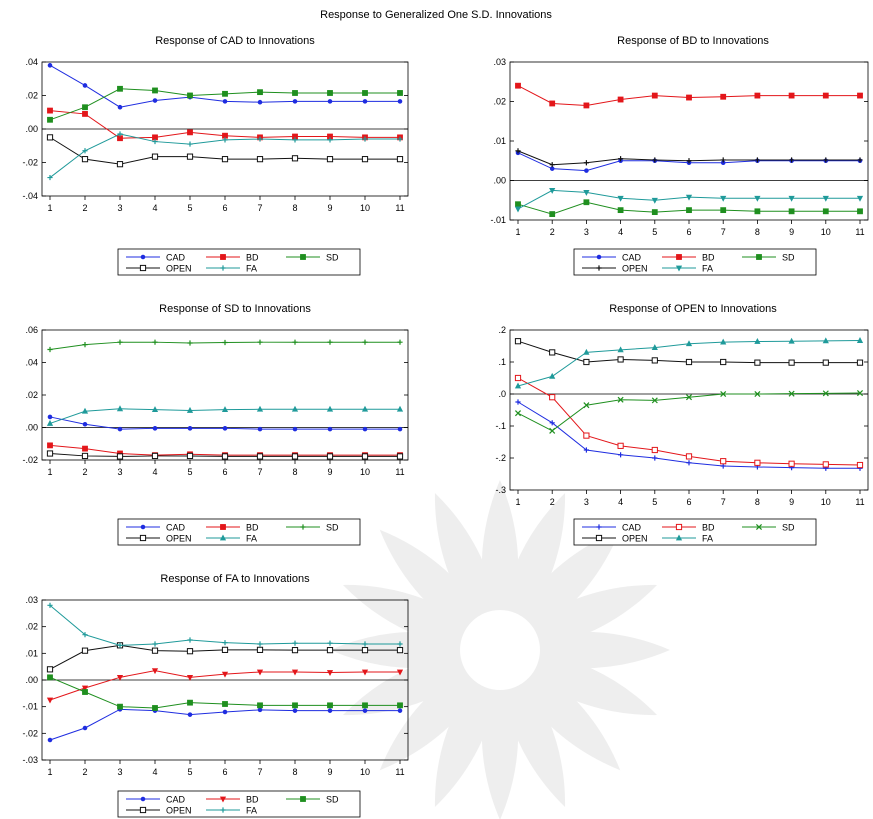 The width and height of the screenshot is (873, 819). Describe the element at coordinates (689, 158) in the screenshot. I see `series-open` at that location.